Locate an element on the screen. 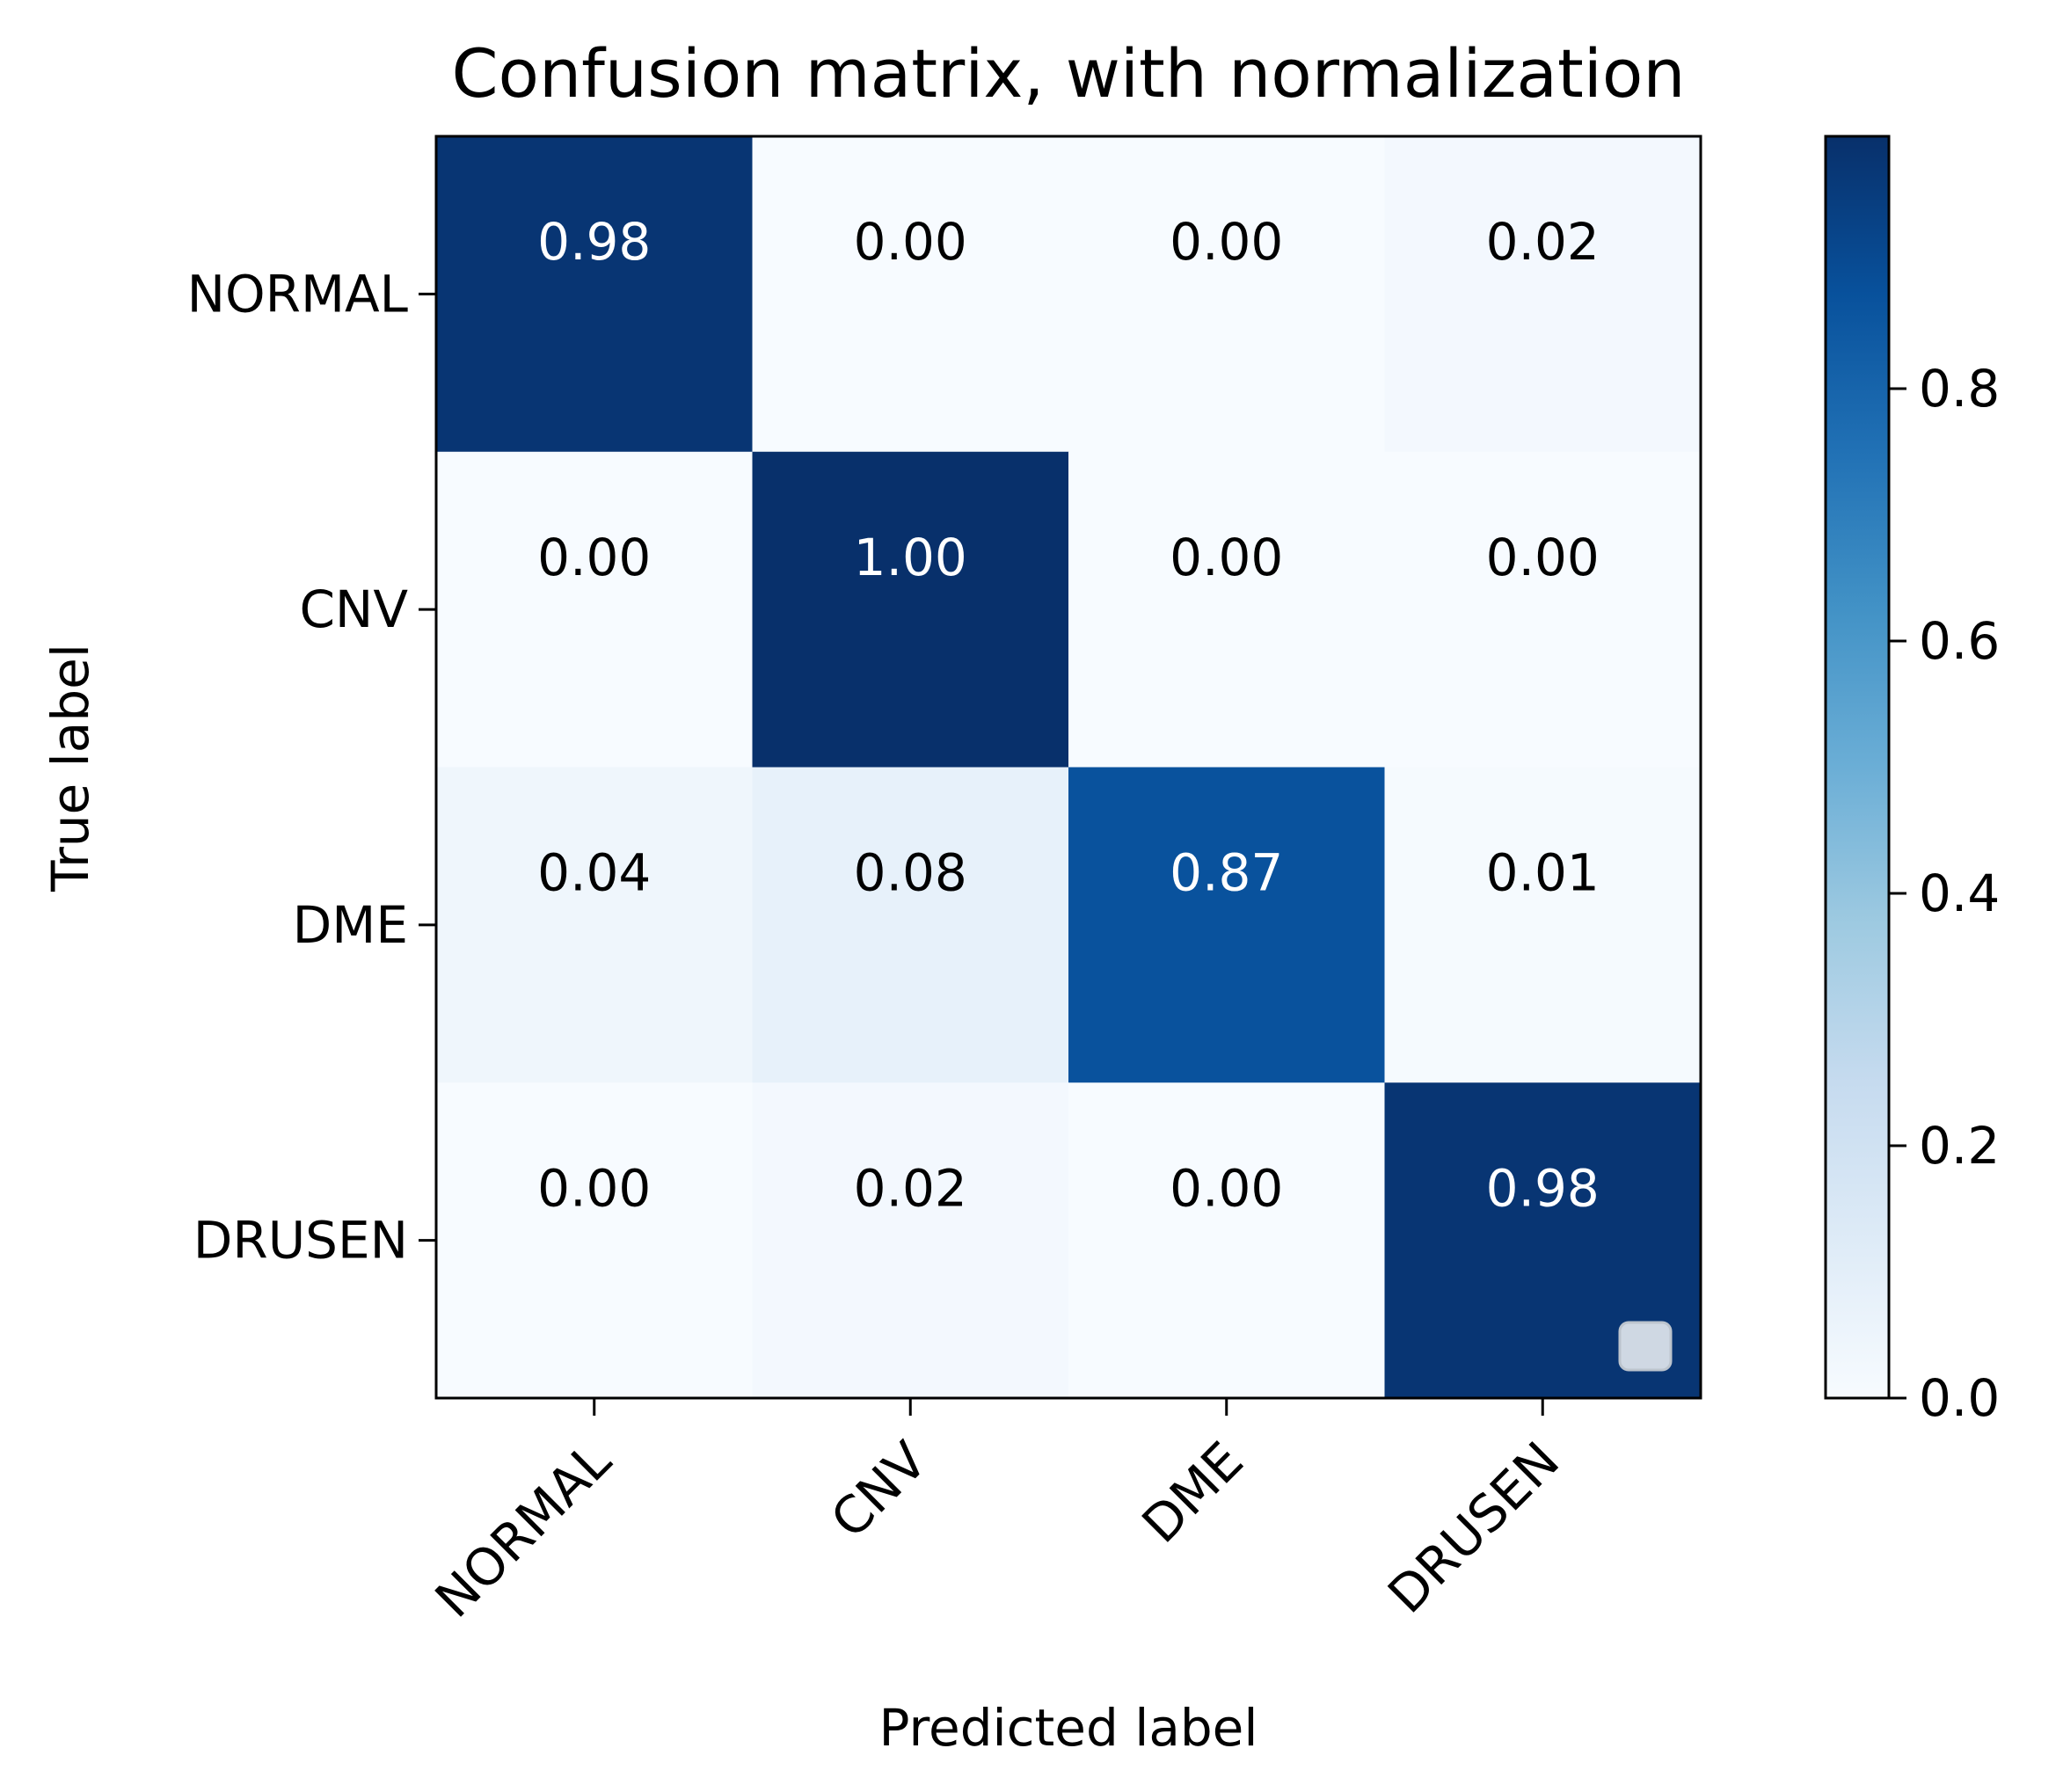 Image resolution: width=2063 pixels, height=1792 pixels. colorbar-ticks: 0.0 0.2 0.4 0.6 0.8 is located at coordinates (1945, 893).